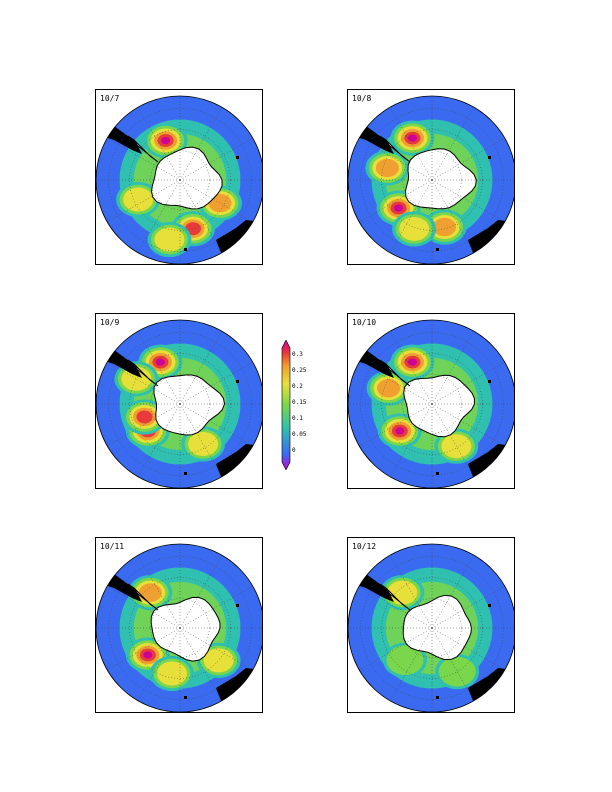 The width and height of the screenshot is (612, 792). I want to click on map-panel-10-11: 10/11, so click(179, 625).